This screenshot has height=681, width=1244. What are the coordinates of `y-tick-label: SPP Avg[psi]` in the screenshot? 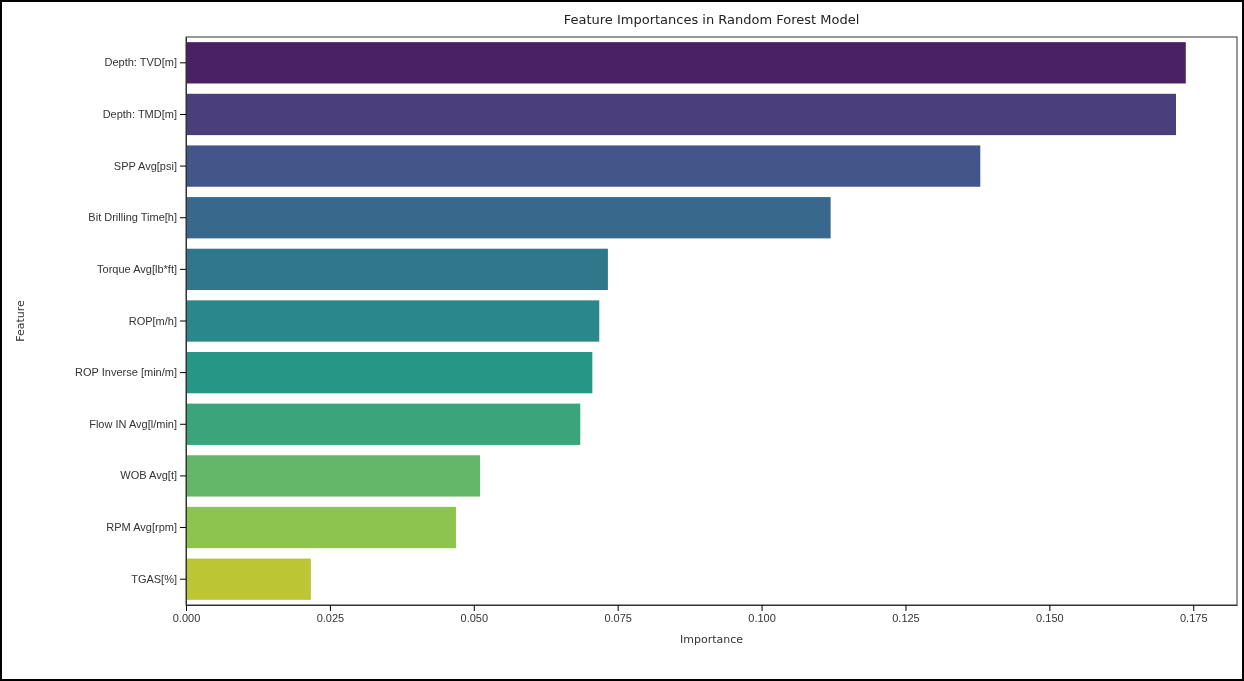 It's located at (145, 165).